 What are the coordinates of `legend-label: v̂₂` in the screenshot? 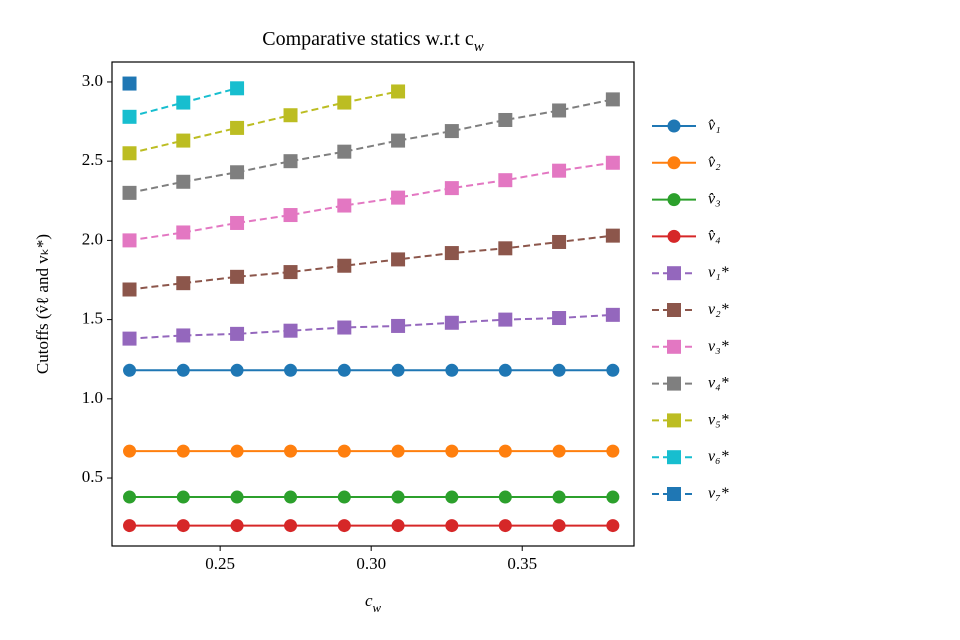 It's located at (714, 161).